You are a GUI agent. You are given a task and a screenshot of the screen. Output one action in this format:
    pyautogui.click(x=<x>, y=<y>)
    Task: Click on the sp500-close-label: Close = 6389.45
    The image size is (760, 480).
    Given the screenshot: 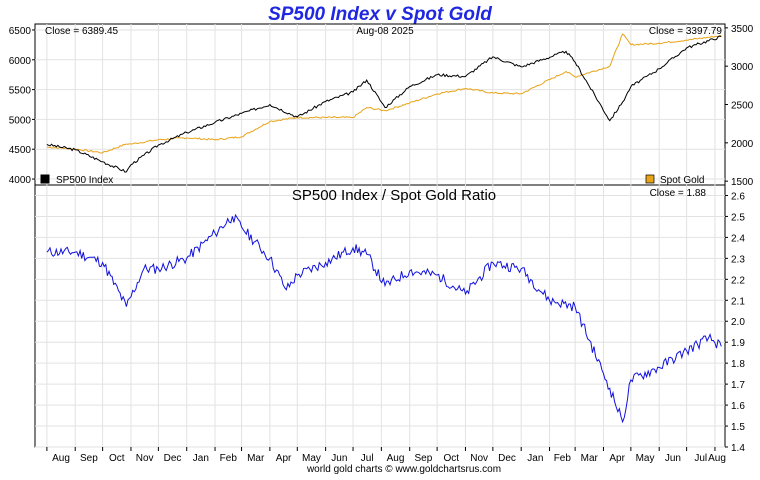 What is the action you would take?
    pyautogui.click(x=82, y=31)
    